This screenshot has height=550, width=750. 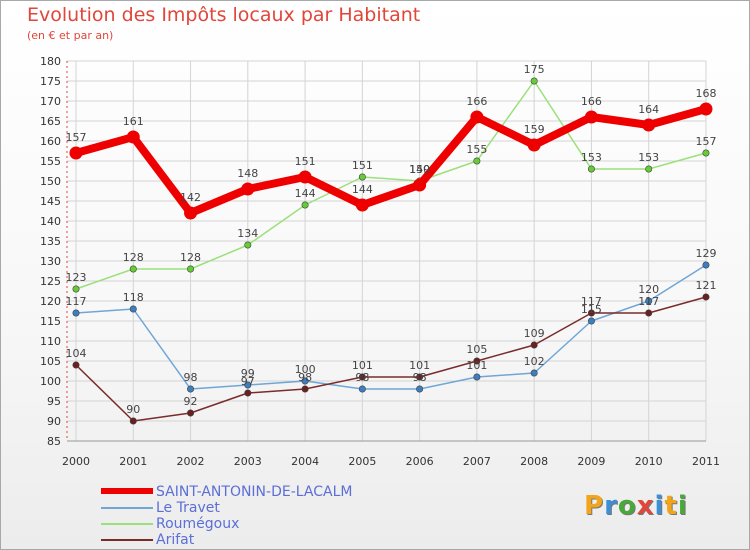 I want to click on data-label: 120, so click(x=648, y=289).